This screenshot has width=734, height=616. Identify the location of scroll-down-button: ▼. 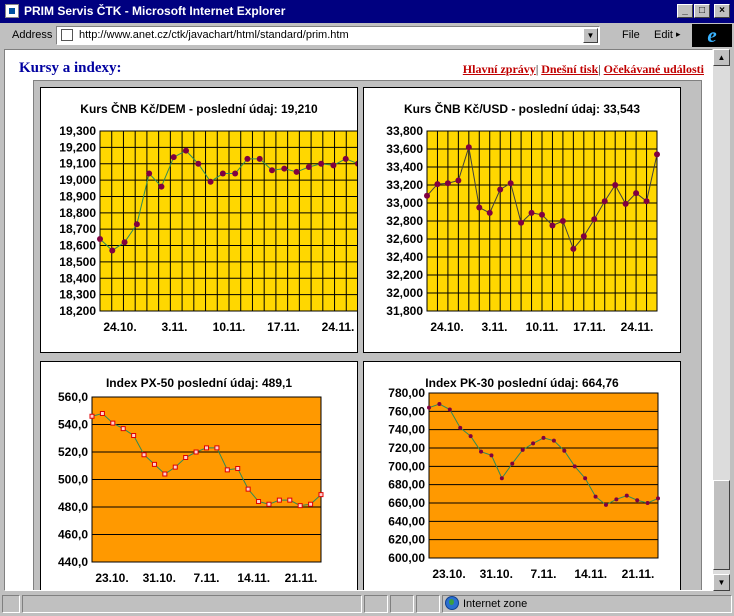
(721, 582).